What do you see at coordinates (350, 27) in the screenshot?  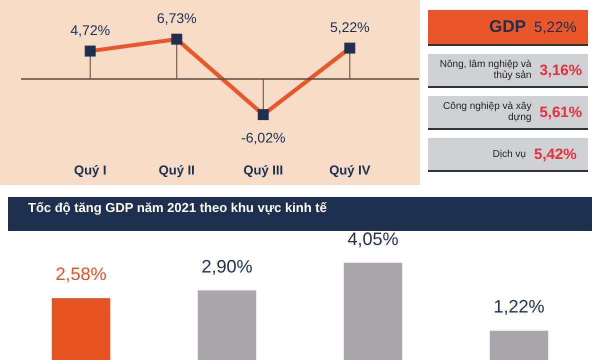 I see `data-label: 5,22%` at bounding box center [350, 27].